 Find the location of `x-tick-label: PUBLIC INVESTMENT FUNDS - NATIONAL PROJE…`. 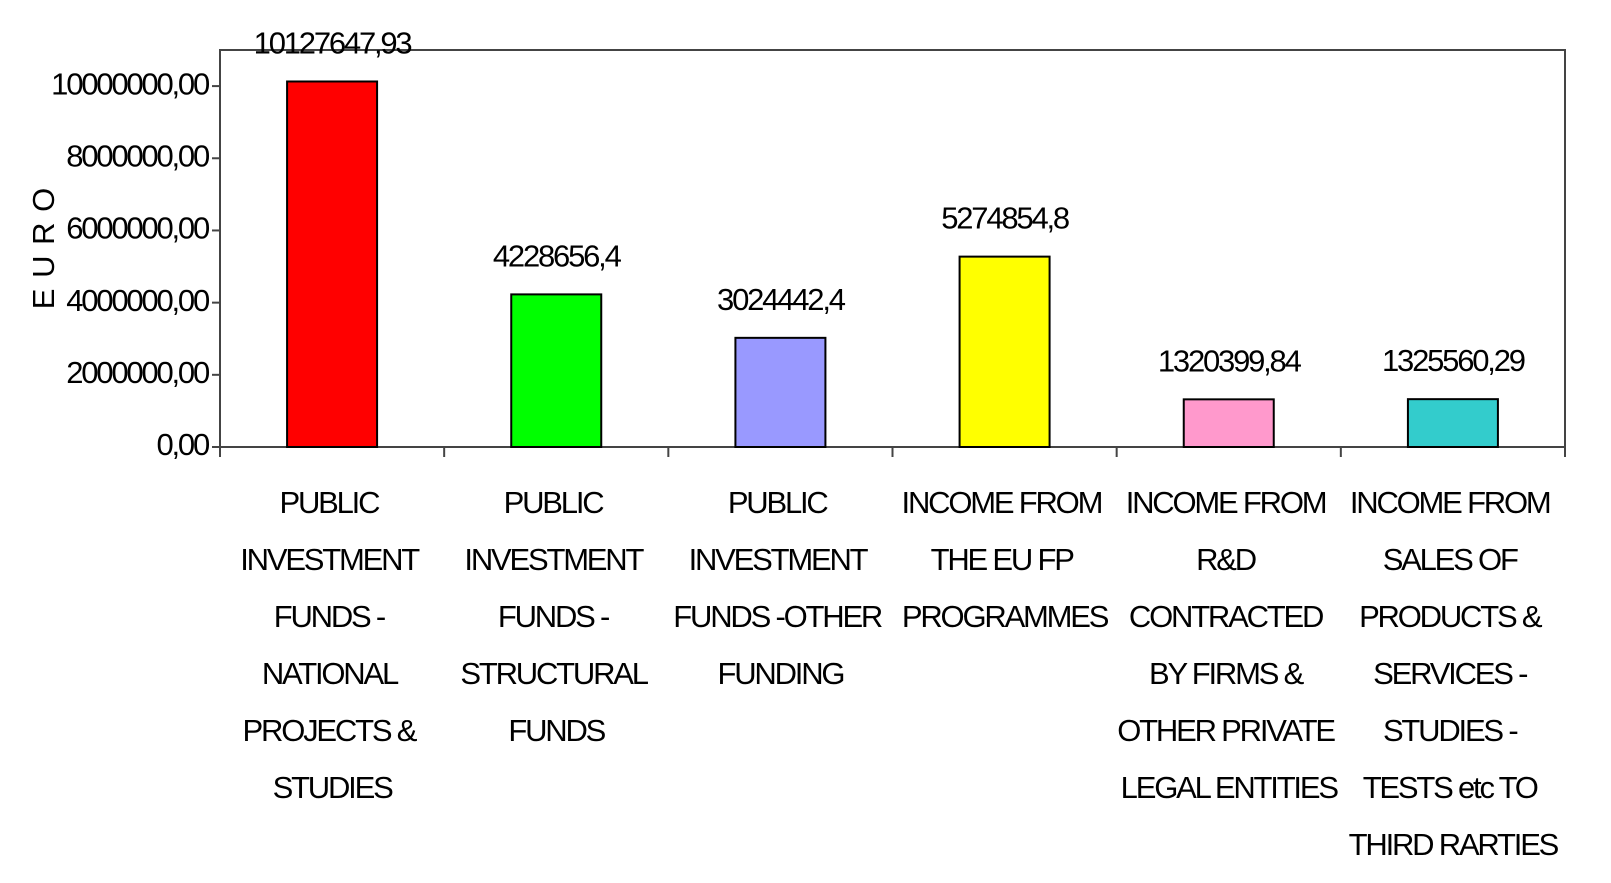

x-tick-label: PUBLIC INVESTMENT FUNDS - NATIONAL PROJE… is located at coordinates (332, 645).